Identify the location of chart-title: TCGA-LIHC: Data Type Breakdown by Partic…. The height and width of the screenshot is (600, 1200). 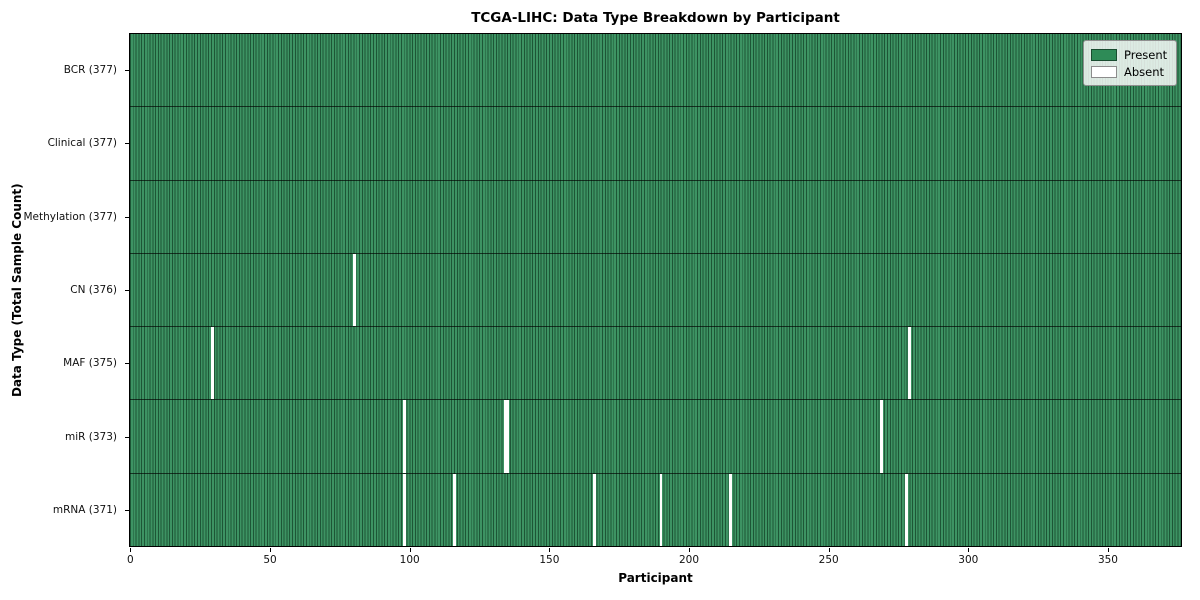
(655, 18).